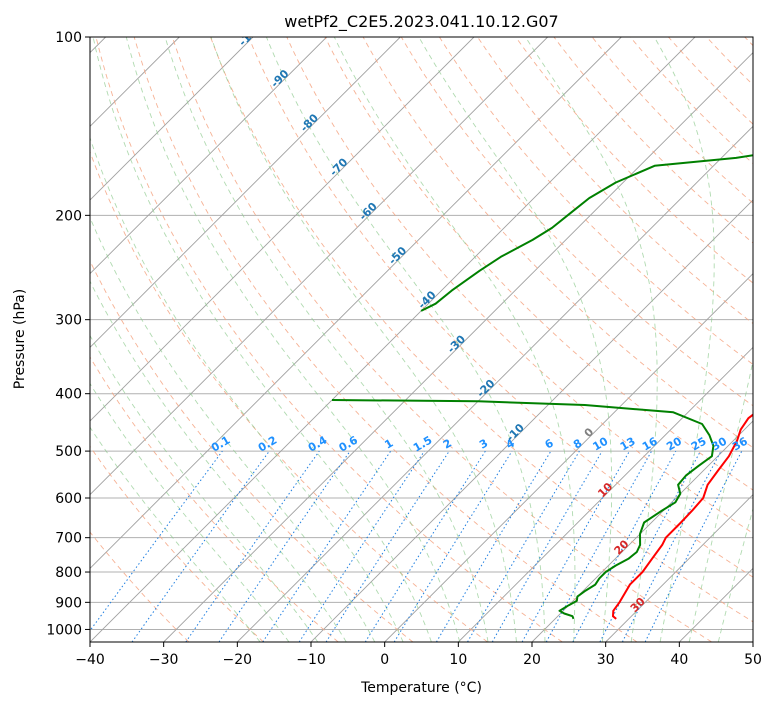 This screenshot has height=708, width=775. What do you see at coordinates (311, 660) in the screenshot?
I see `x-tick-label: −10` at bounding box center [311, 660].